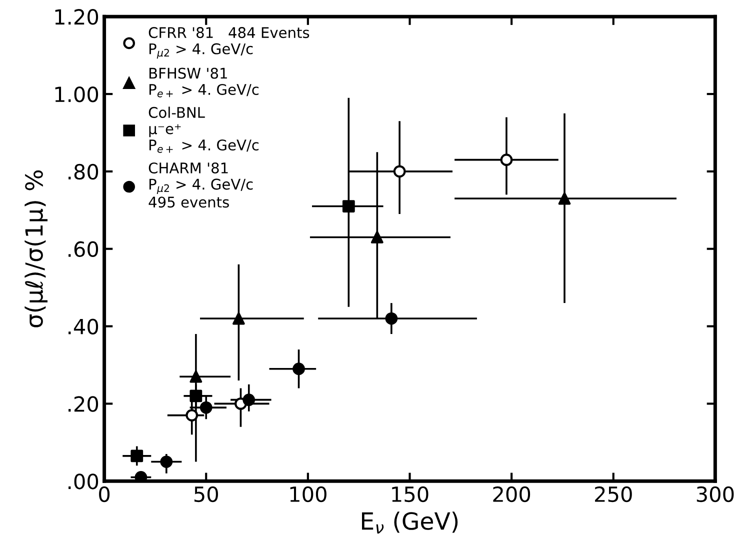 This screenshot has height=553, width=745. I want to click on x-tick-label: 50, so click(206, 494).